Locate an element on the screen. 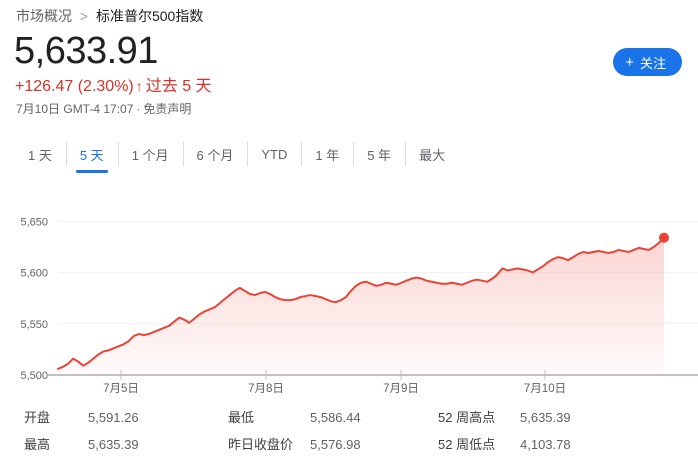 The height and width of the screenshot is (476, 698). follow-button: + 关注 is located at coordinates (647, 62).